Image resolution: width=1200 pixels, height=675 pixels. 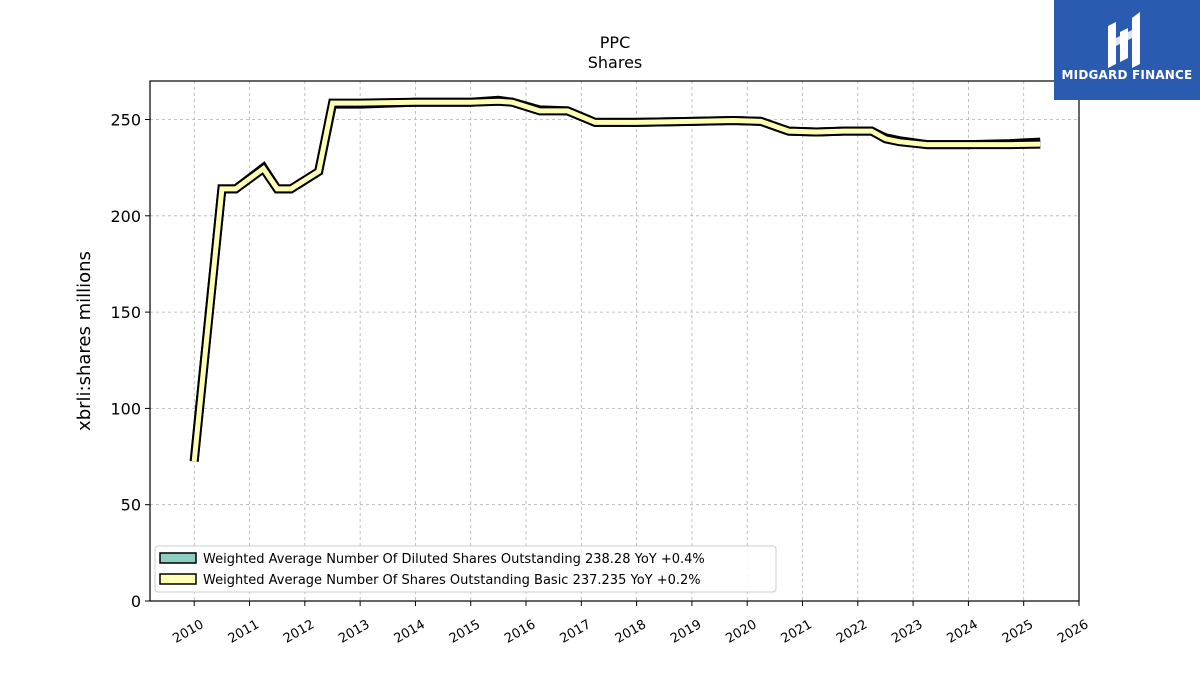 I want to click on y-tick-label: 250, so click(x=125, y=120).